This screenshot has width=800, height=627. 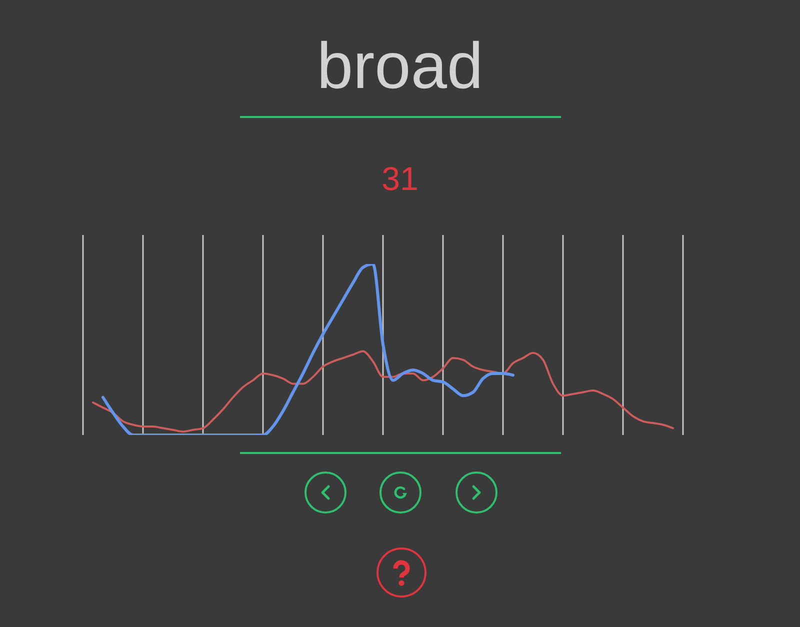 I want to click on text: 31, so click(x=400, y=178).